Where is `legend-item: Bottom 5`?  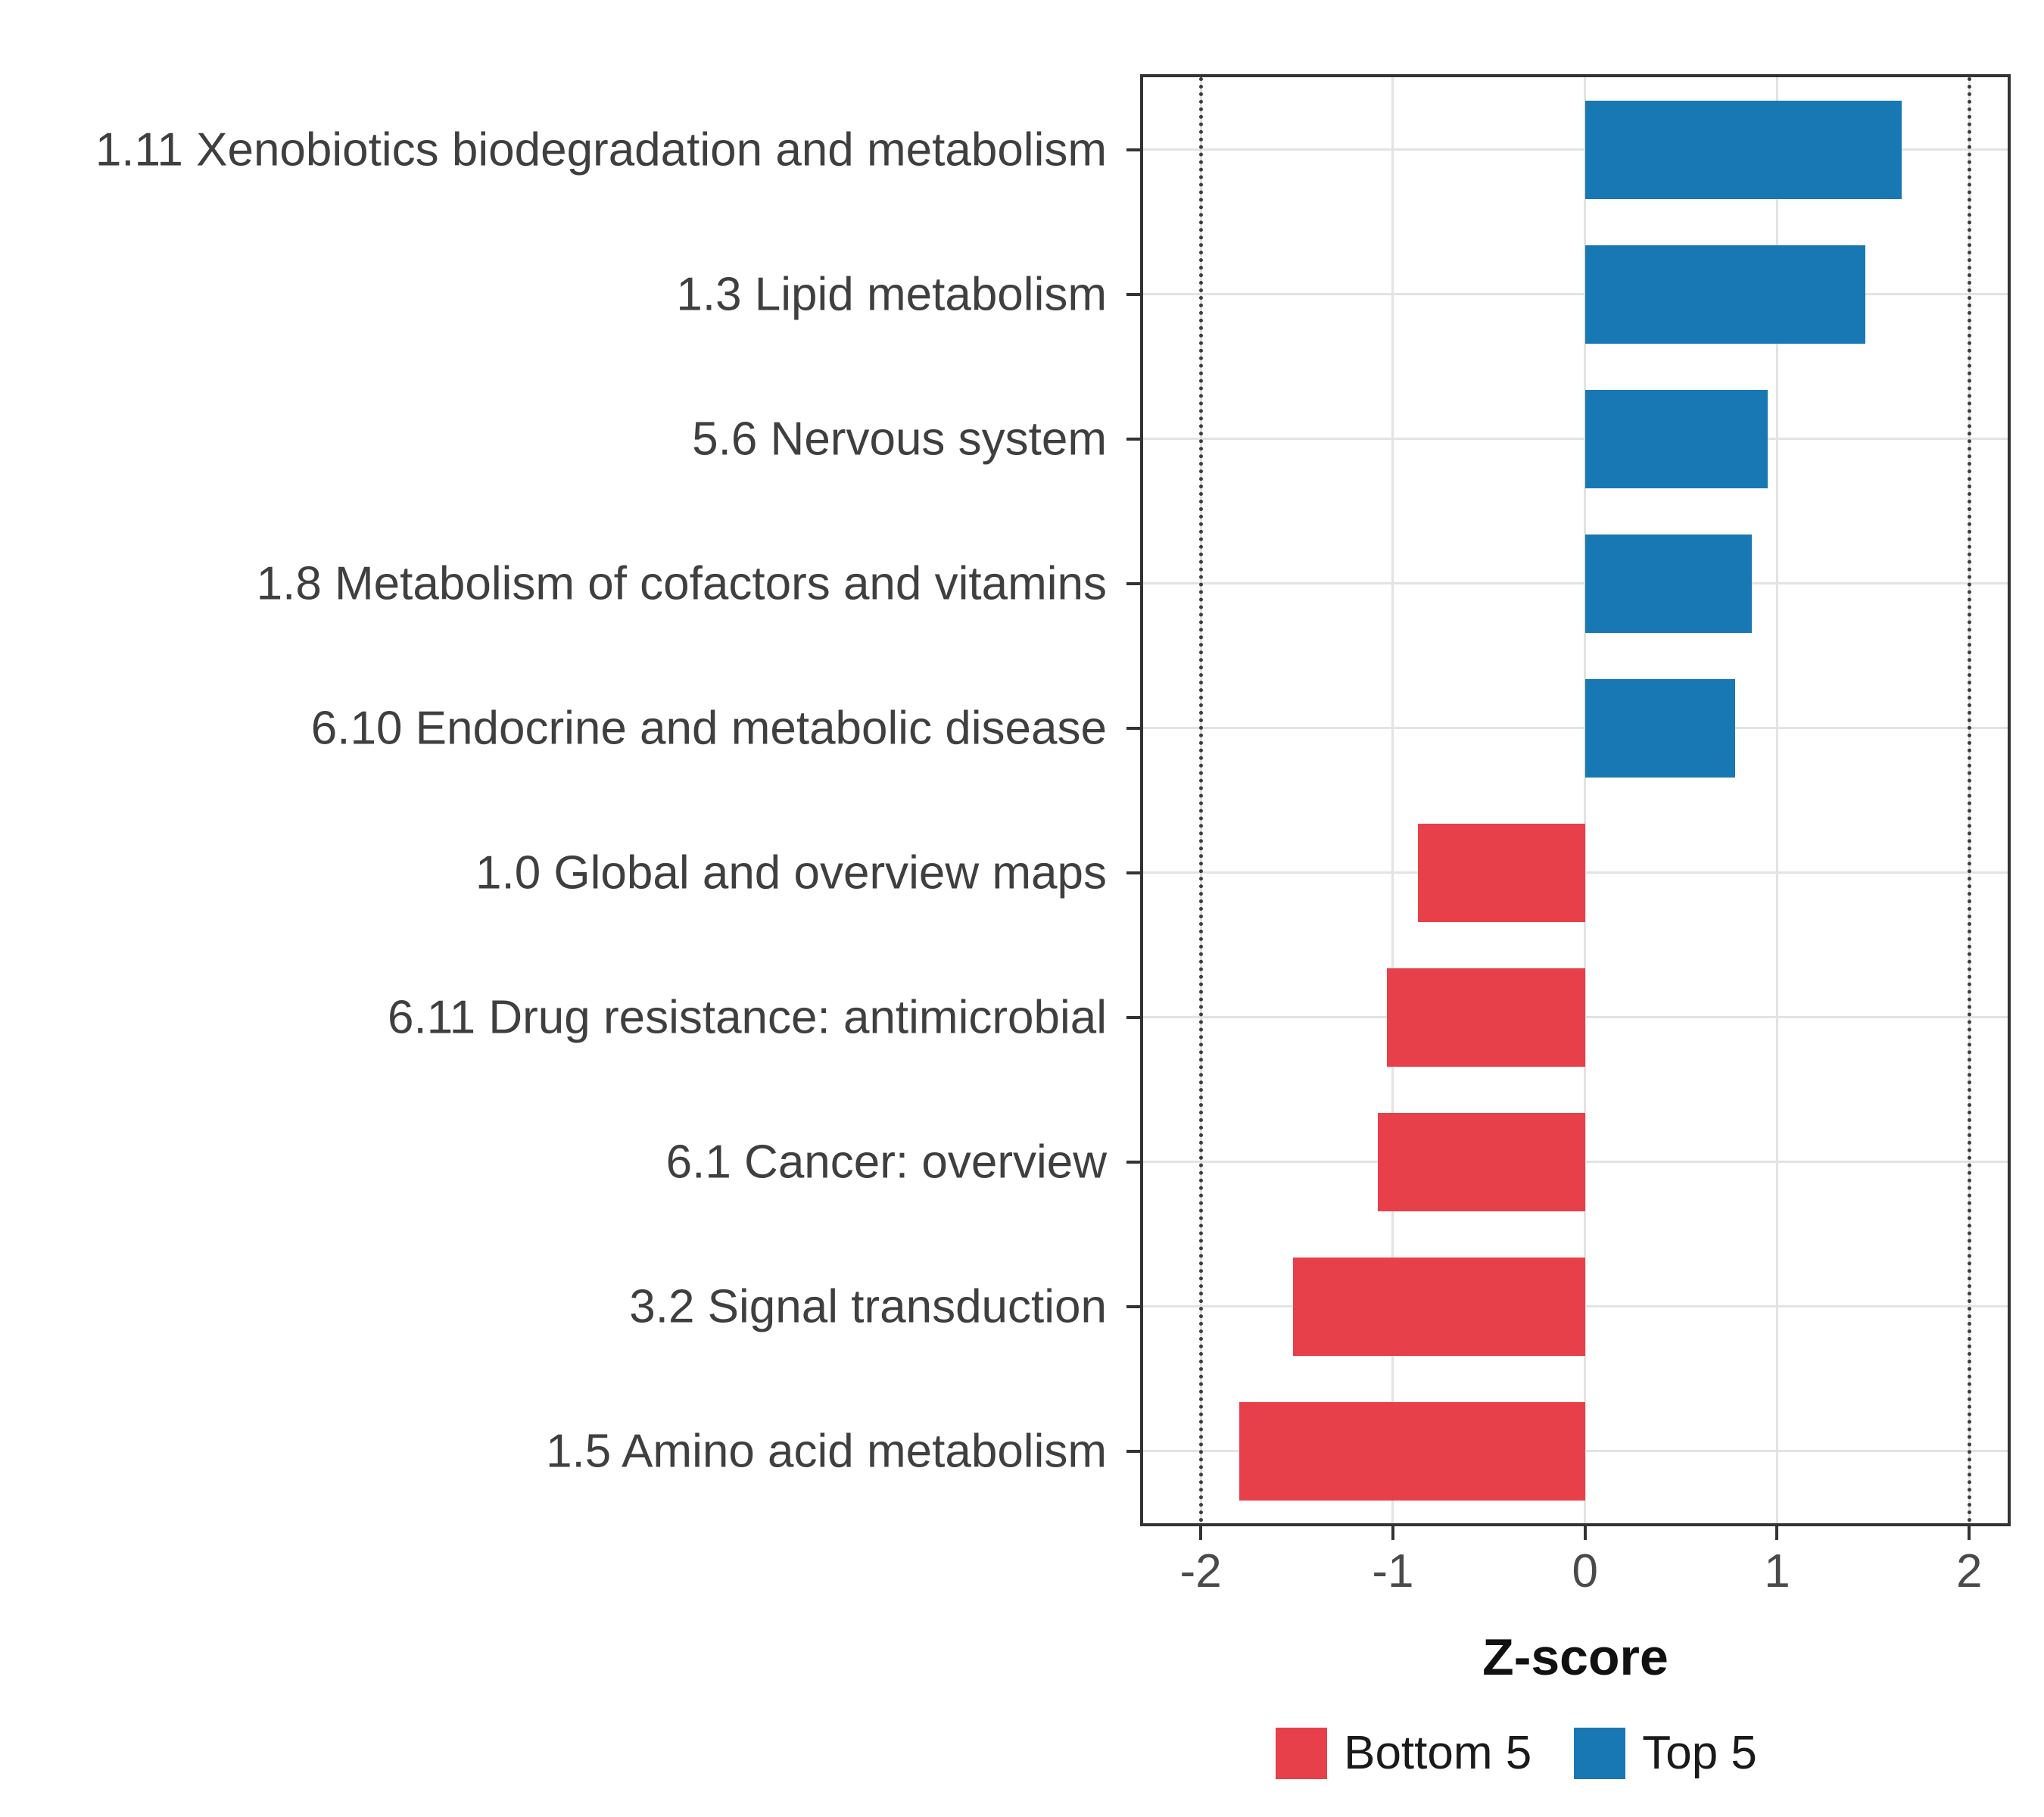
legend-item: Bottom 5 is located at coordinates (1403, 1753).